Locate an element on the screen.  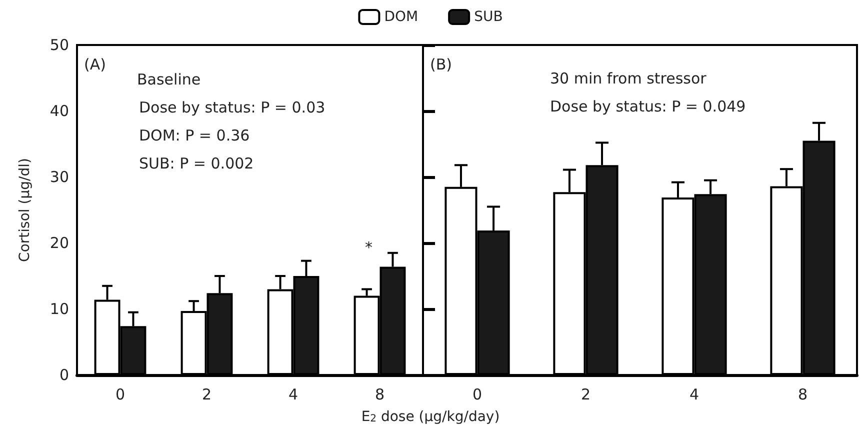
y-axis-title: Cortisol (μg/dl) is located at coordinates (25, 210).